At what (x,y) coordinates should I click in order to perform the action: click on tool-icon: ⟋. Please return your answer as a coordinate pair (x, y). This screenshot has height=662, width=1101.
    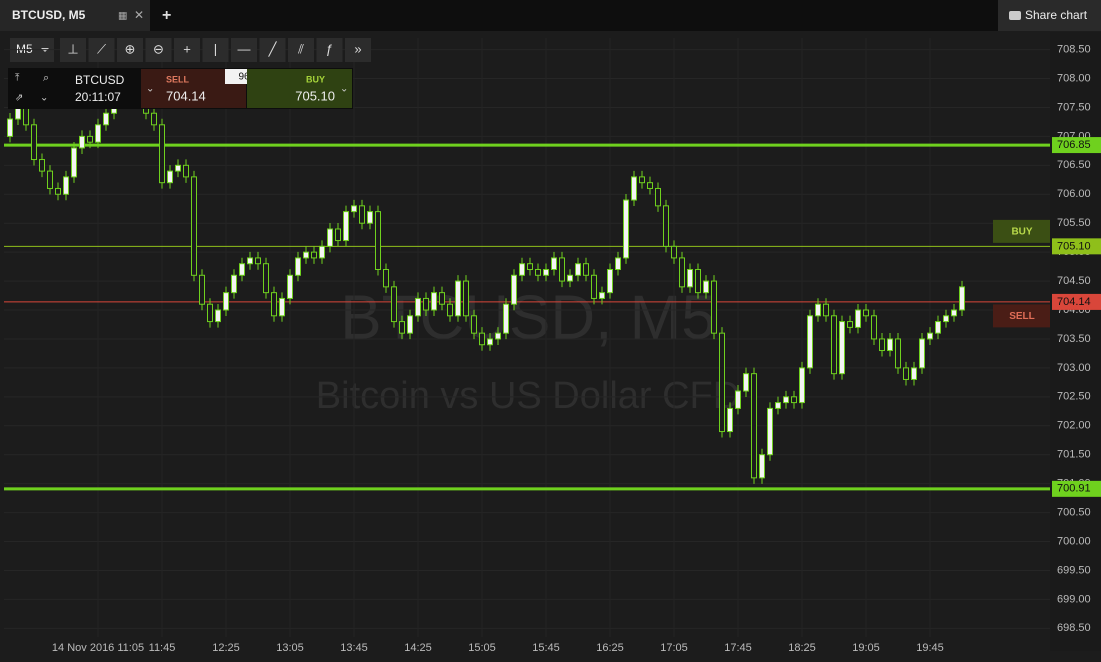
    Looking at the image, I should click on (102, 48).